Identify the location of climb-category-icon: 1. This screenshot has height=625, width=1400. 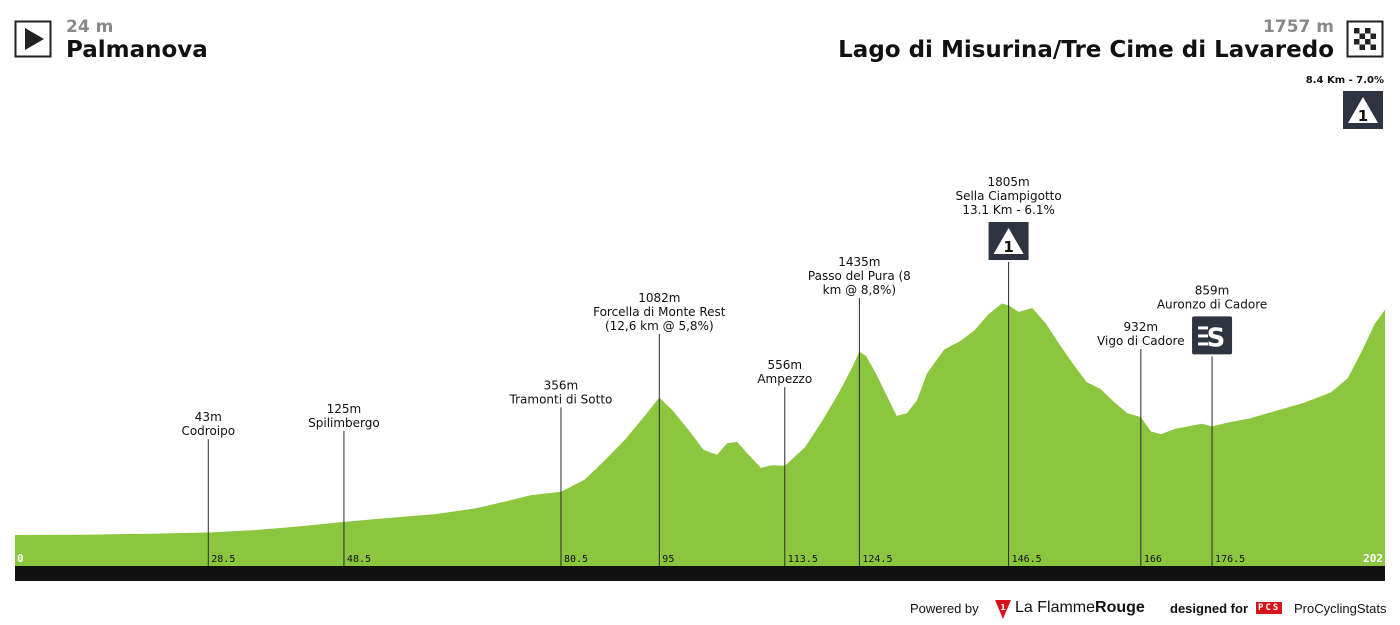
(1363, 110).